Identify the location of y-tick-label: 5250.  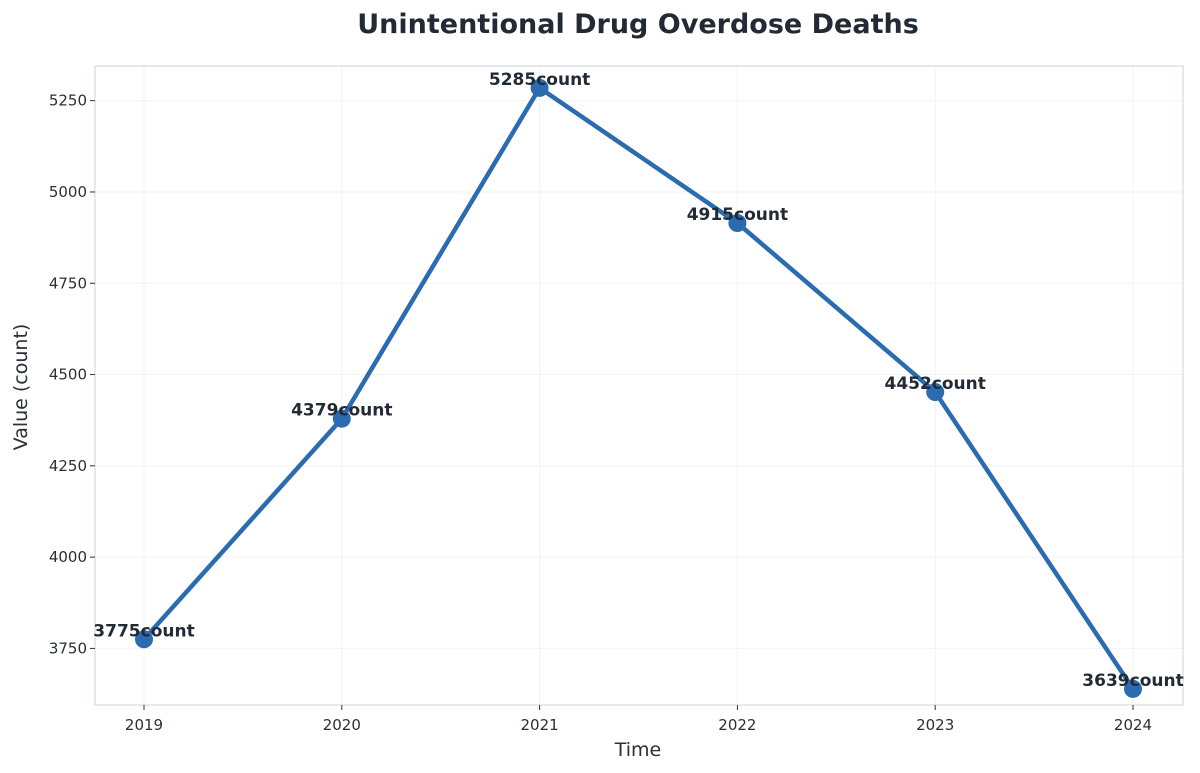
(68, 101).